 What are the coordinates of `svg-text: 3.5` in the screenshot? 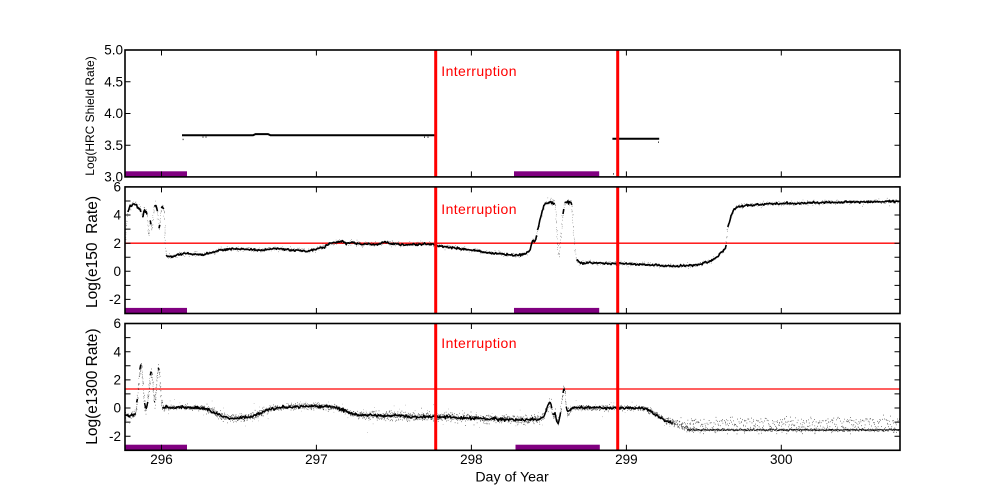 It's located at (113, 145).